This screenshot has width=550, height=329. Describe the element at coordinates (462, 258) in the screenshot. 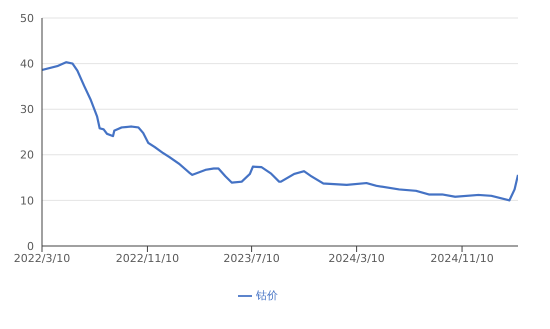

I see `x-tick-label: 2024/11/10` at that location.